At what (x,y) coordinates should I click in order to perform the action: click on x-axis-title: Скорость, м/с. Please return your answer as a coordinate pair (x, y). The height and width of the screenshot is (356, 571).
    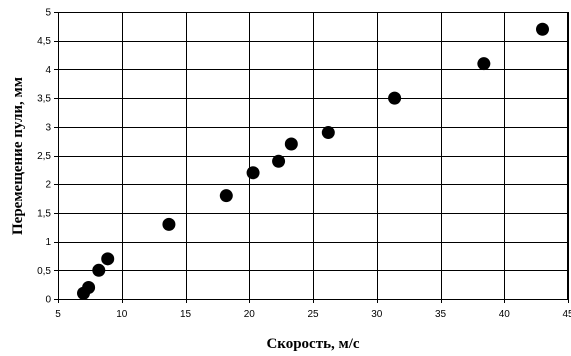
    Looking at the image, I should click on (312, 344).